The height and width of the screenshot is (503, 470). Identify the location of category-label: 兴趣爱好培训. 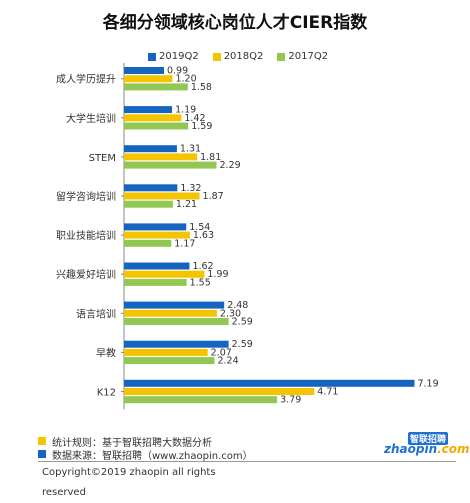
(86, 274).